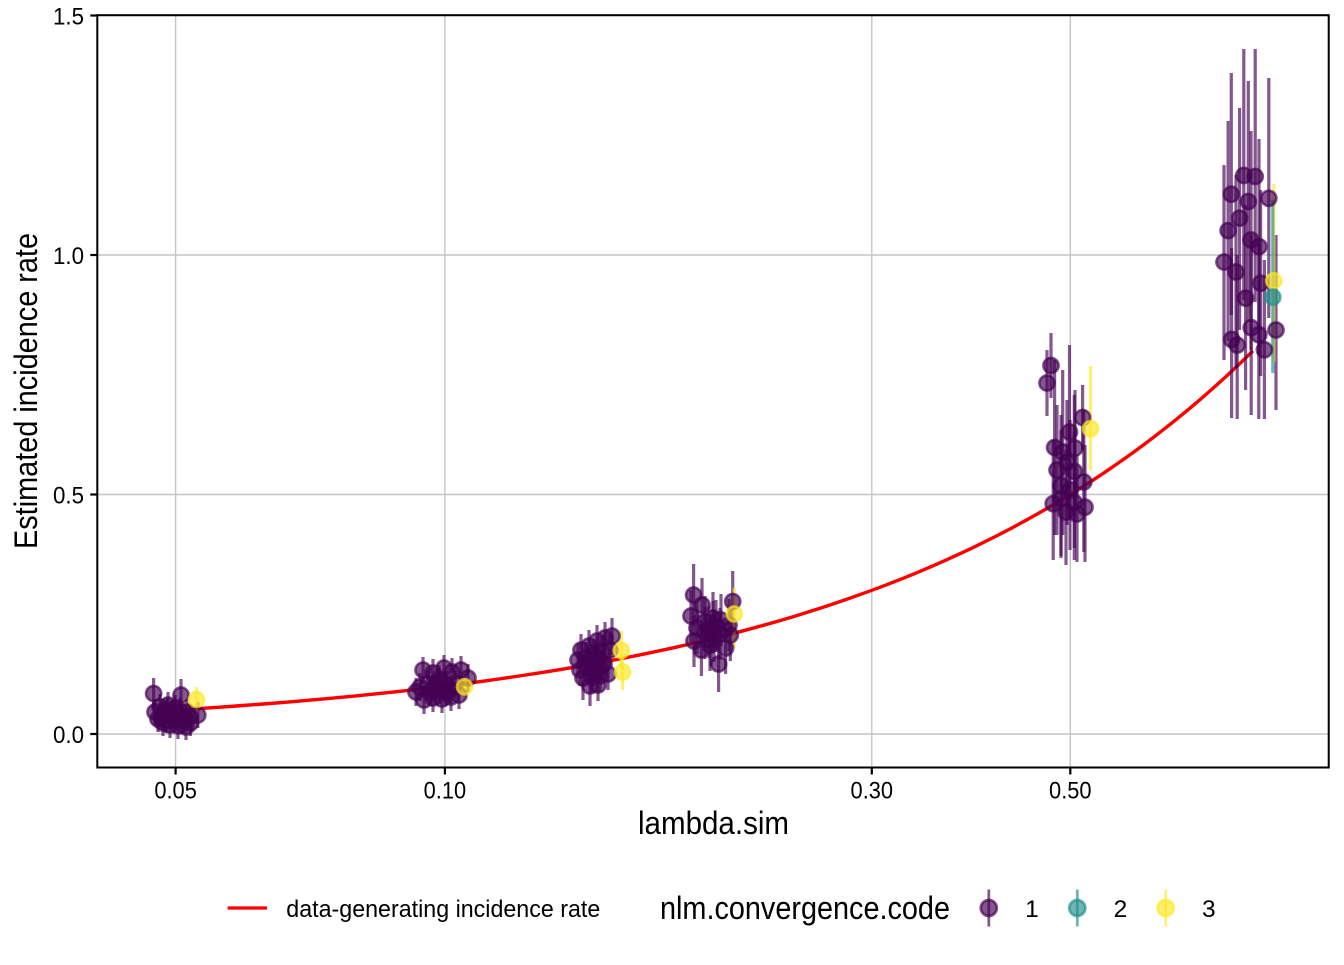  Describe the element at coordinates (68, 16) in the screenshot. I see `svg-text: 1.5` at that location.